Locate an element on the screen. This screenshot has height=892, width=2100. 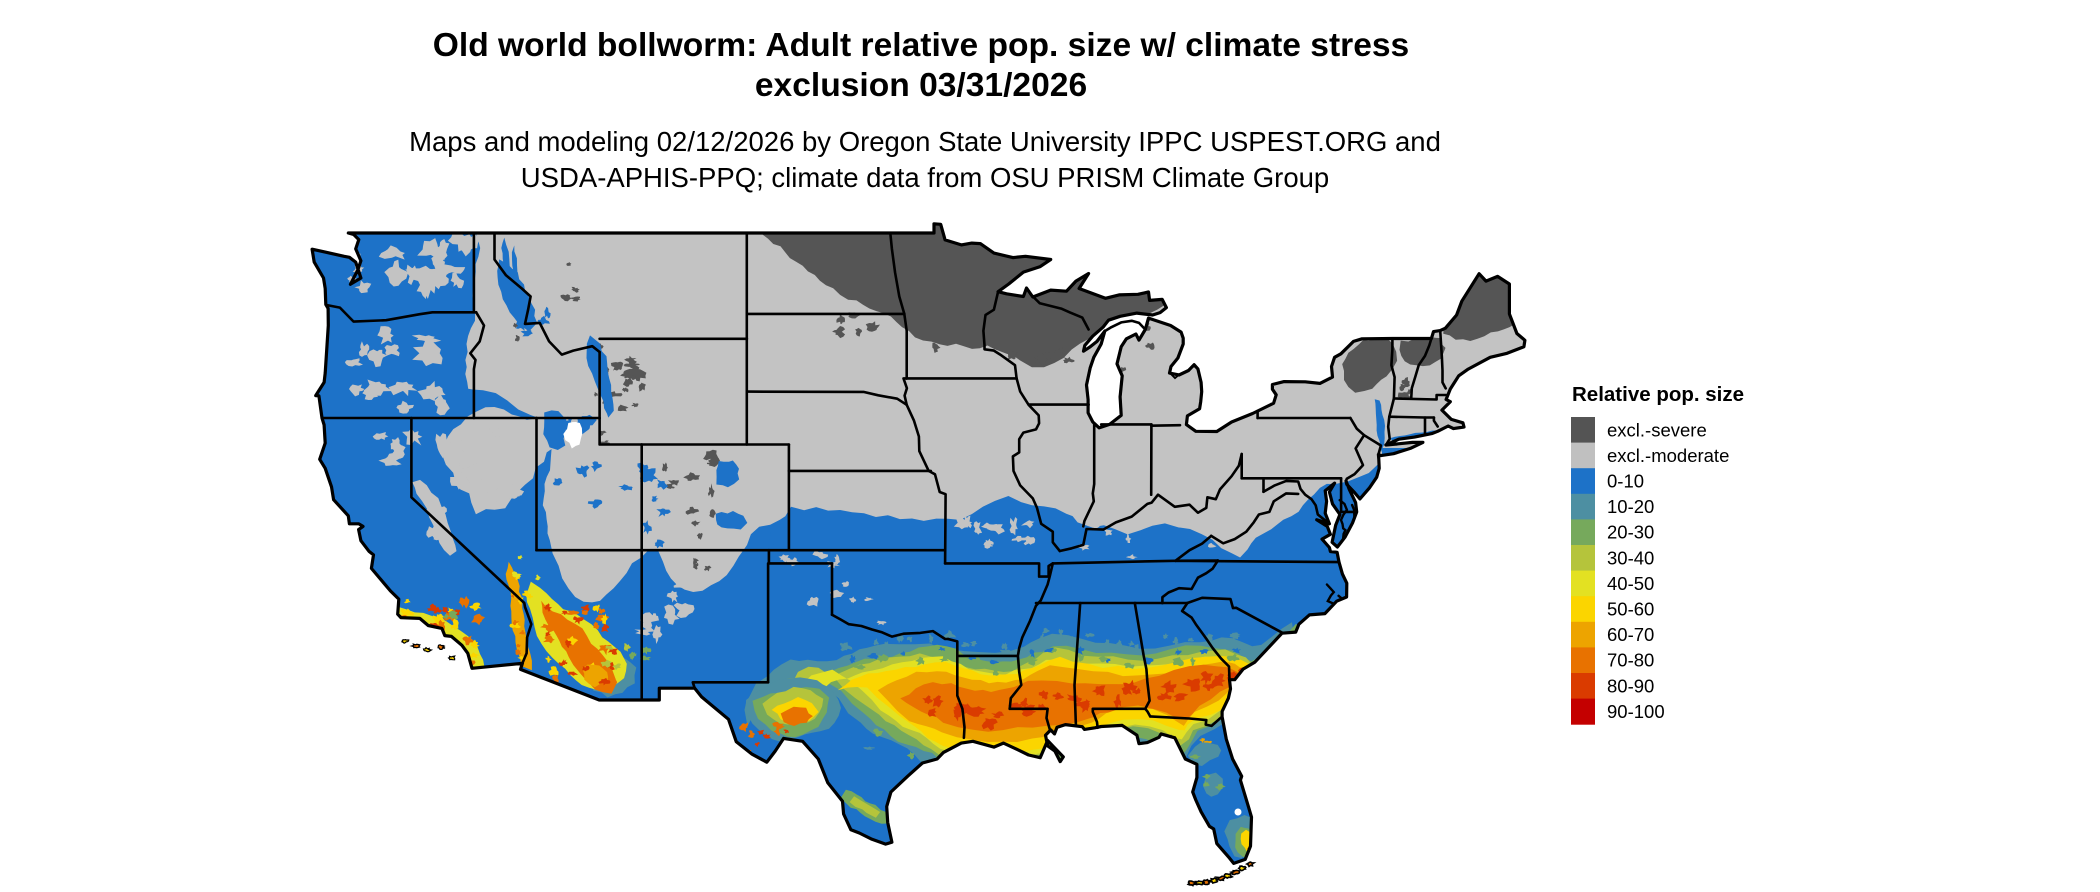
svg-text: 10-20 is located at coordinates (1630, 506).